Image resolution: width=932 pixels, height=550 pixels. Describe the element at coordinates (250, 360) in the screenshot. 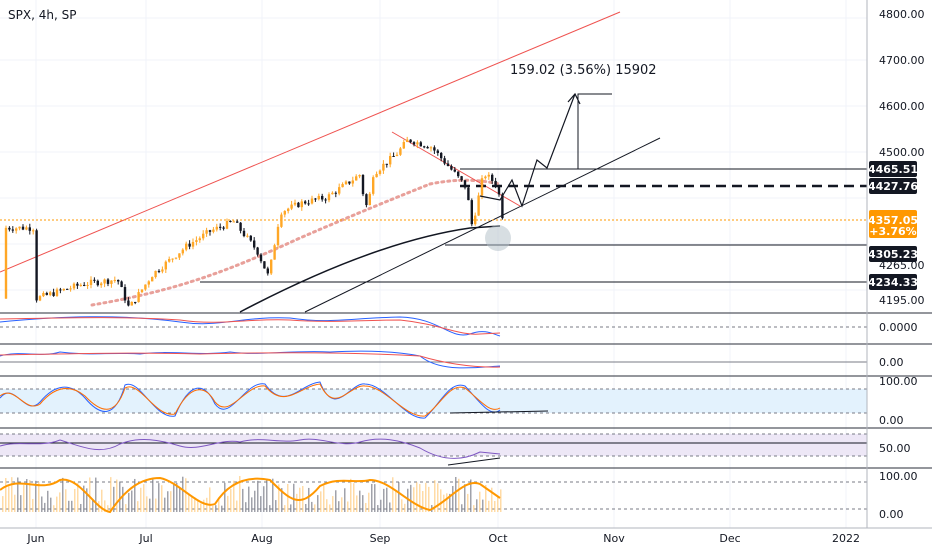

I see `osc2-slow-line` at that location.